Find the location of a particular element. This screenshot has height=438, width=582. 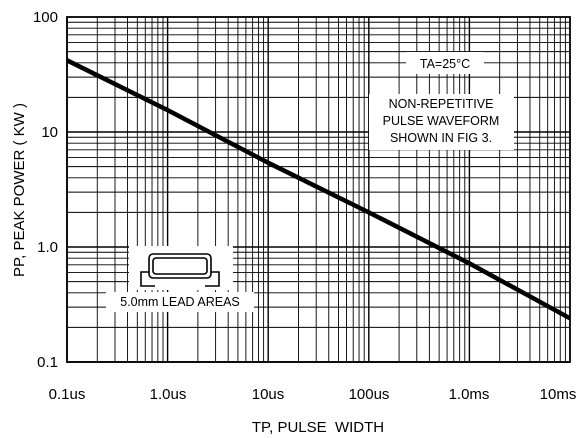

y-tick-label: 1.0 is located at coordinates (47, 247).